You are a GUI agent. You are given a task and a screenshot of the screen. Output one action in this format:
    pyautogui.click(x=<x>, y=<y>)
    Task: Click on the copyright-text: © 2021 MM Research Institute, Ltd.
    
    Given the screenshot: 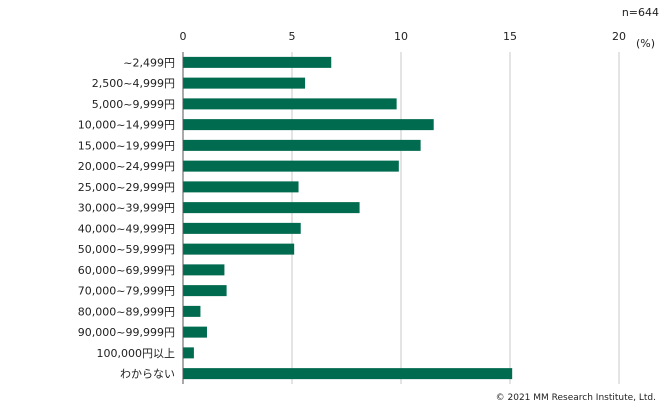 What is the action you would take?
    pyautogui.click(x=576, y=398)
    